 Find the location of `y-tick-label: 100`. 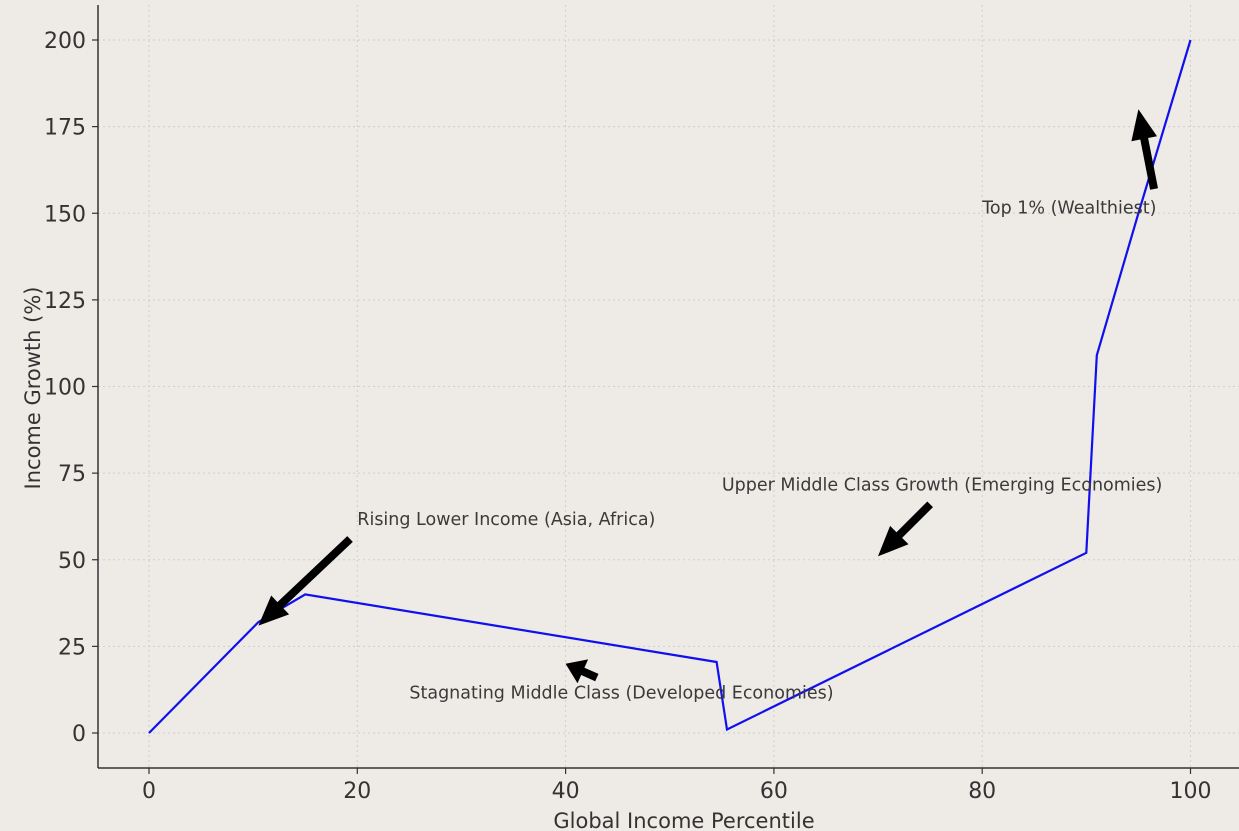

y-tick-label: 100 is located at coordinates (65, 388).